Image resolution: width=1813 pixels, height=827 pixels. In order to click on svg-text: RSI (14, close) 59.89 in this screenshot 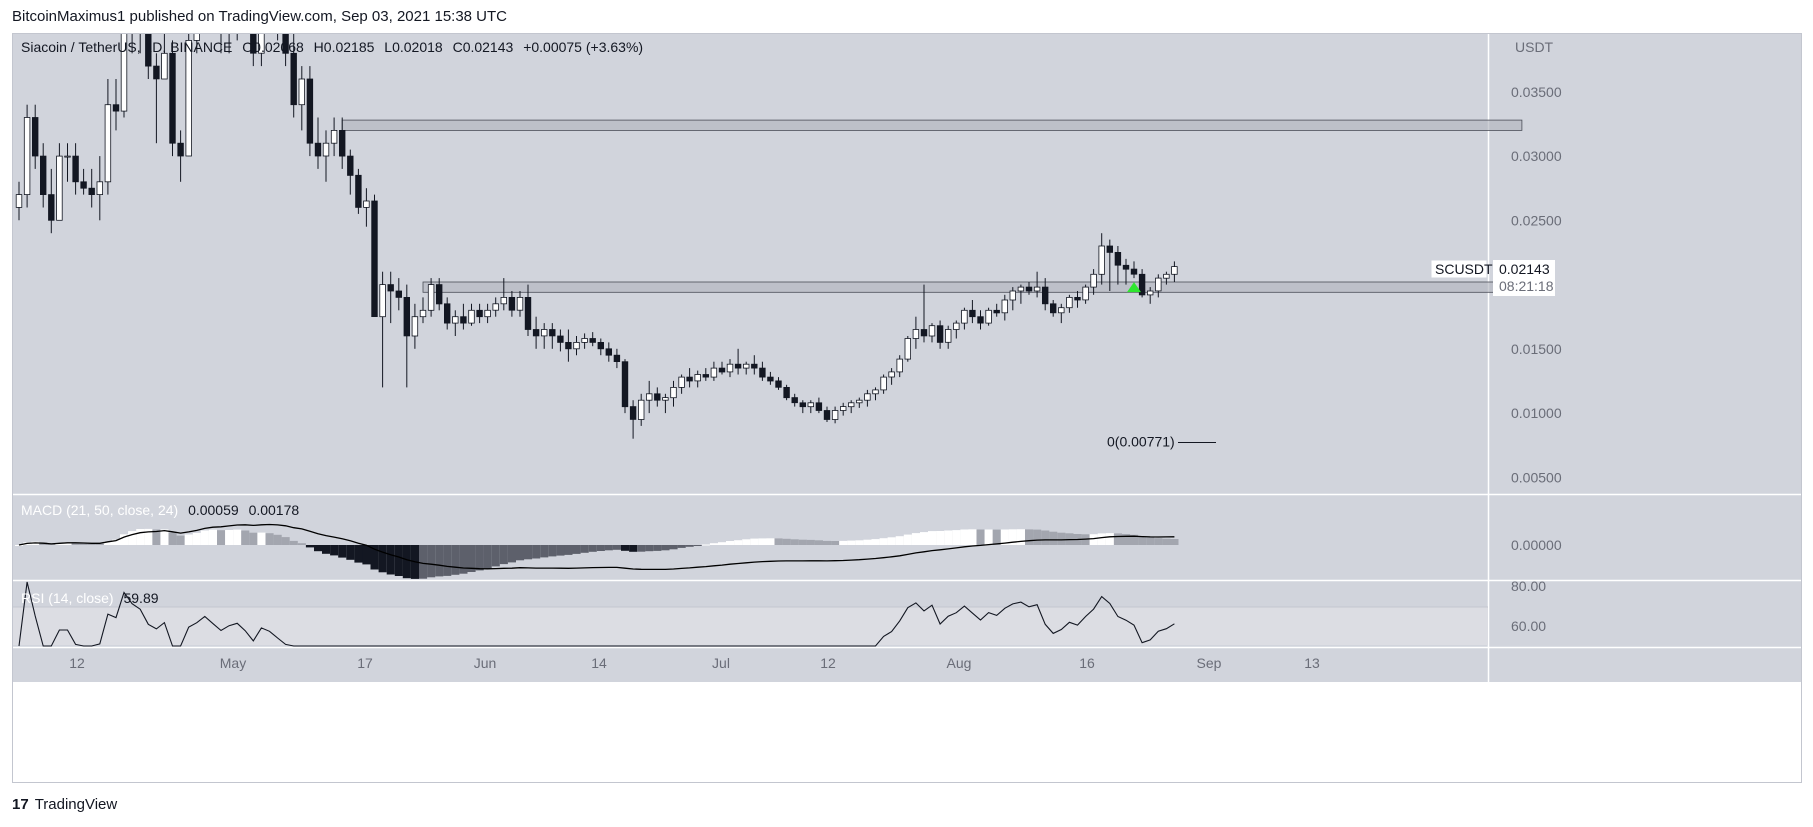, I will do `click(90, 598)`.